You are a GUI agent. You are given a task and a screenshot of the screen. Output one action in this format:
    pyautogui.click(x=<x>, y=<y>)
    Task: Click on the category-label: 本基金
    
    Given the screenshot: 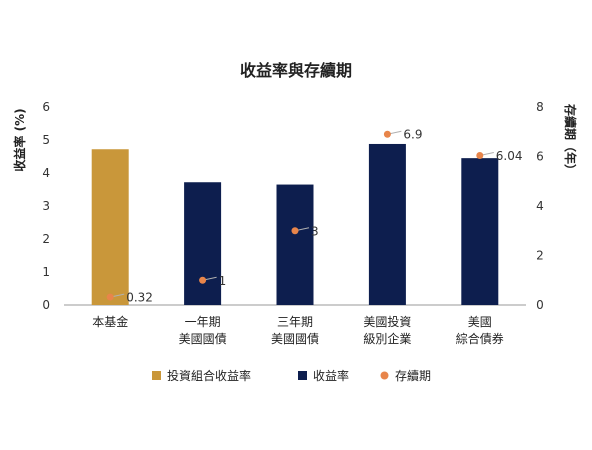 What is the action you would take?
    pyautogui.click(x=110, y=321)
    